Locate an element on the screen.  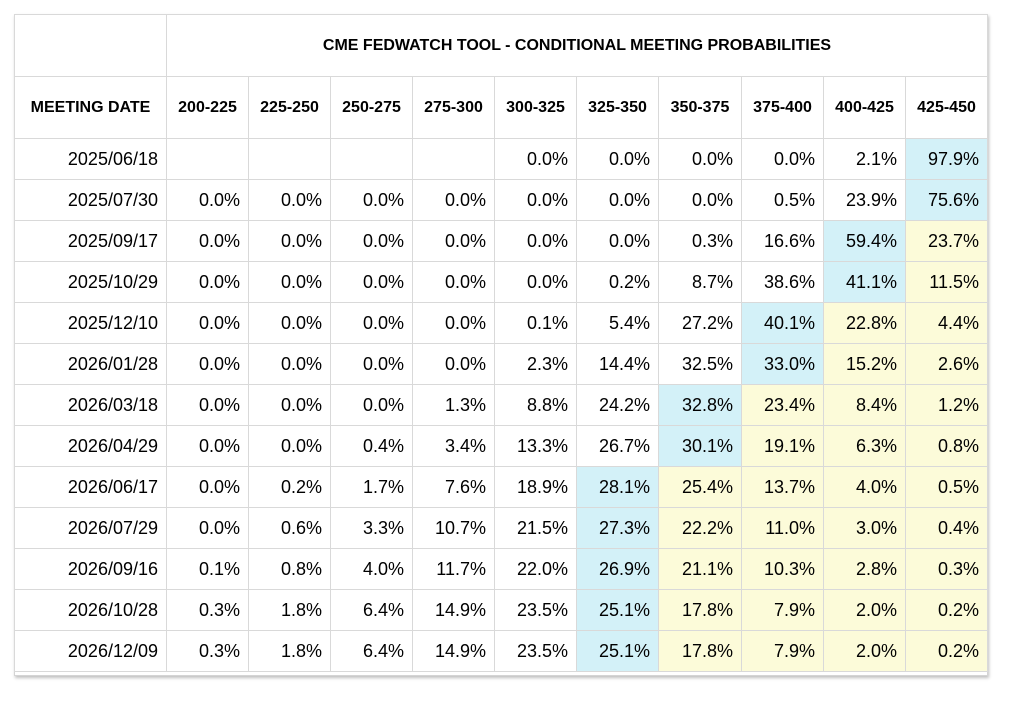
probability-cell: 24.2% is located at coordinates (617, 405).